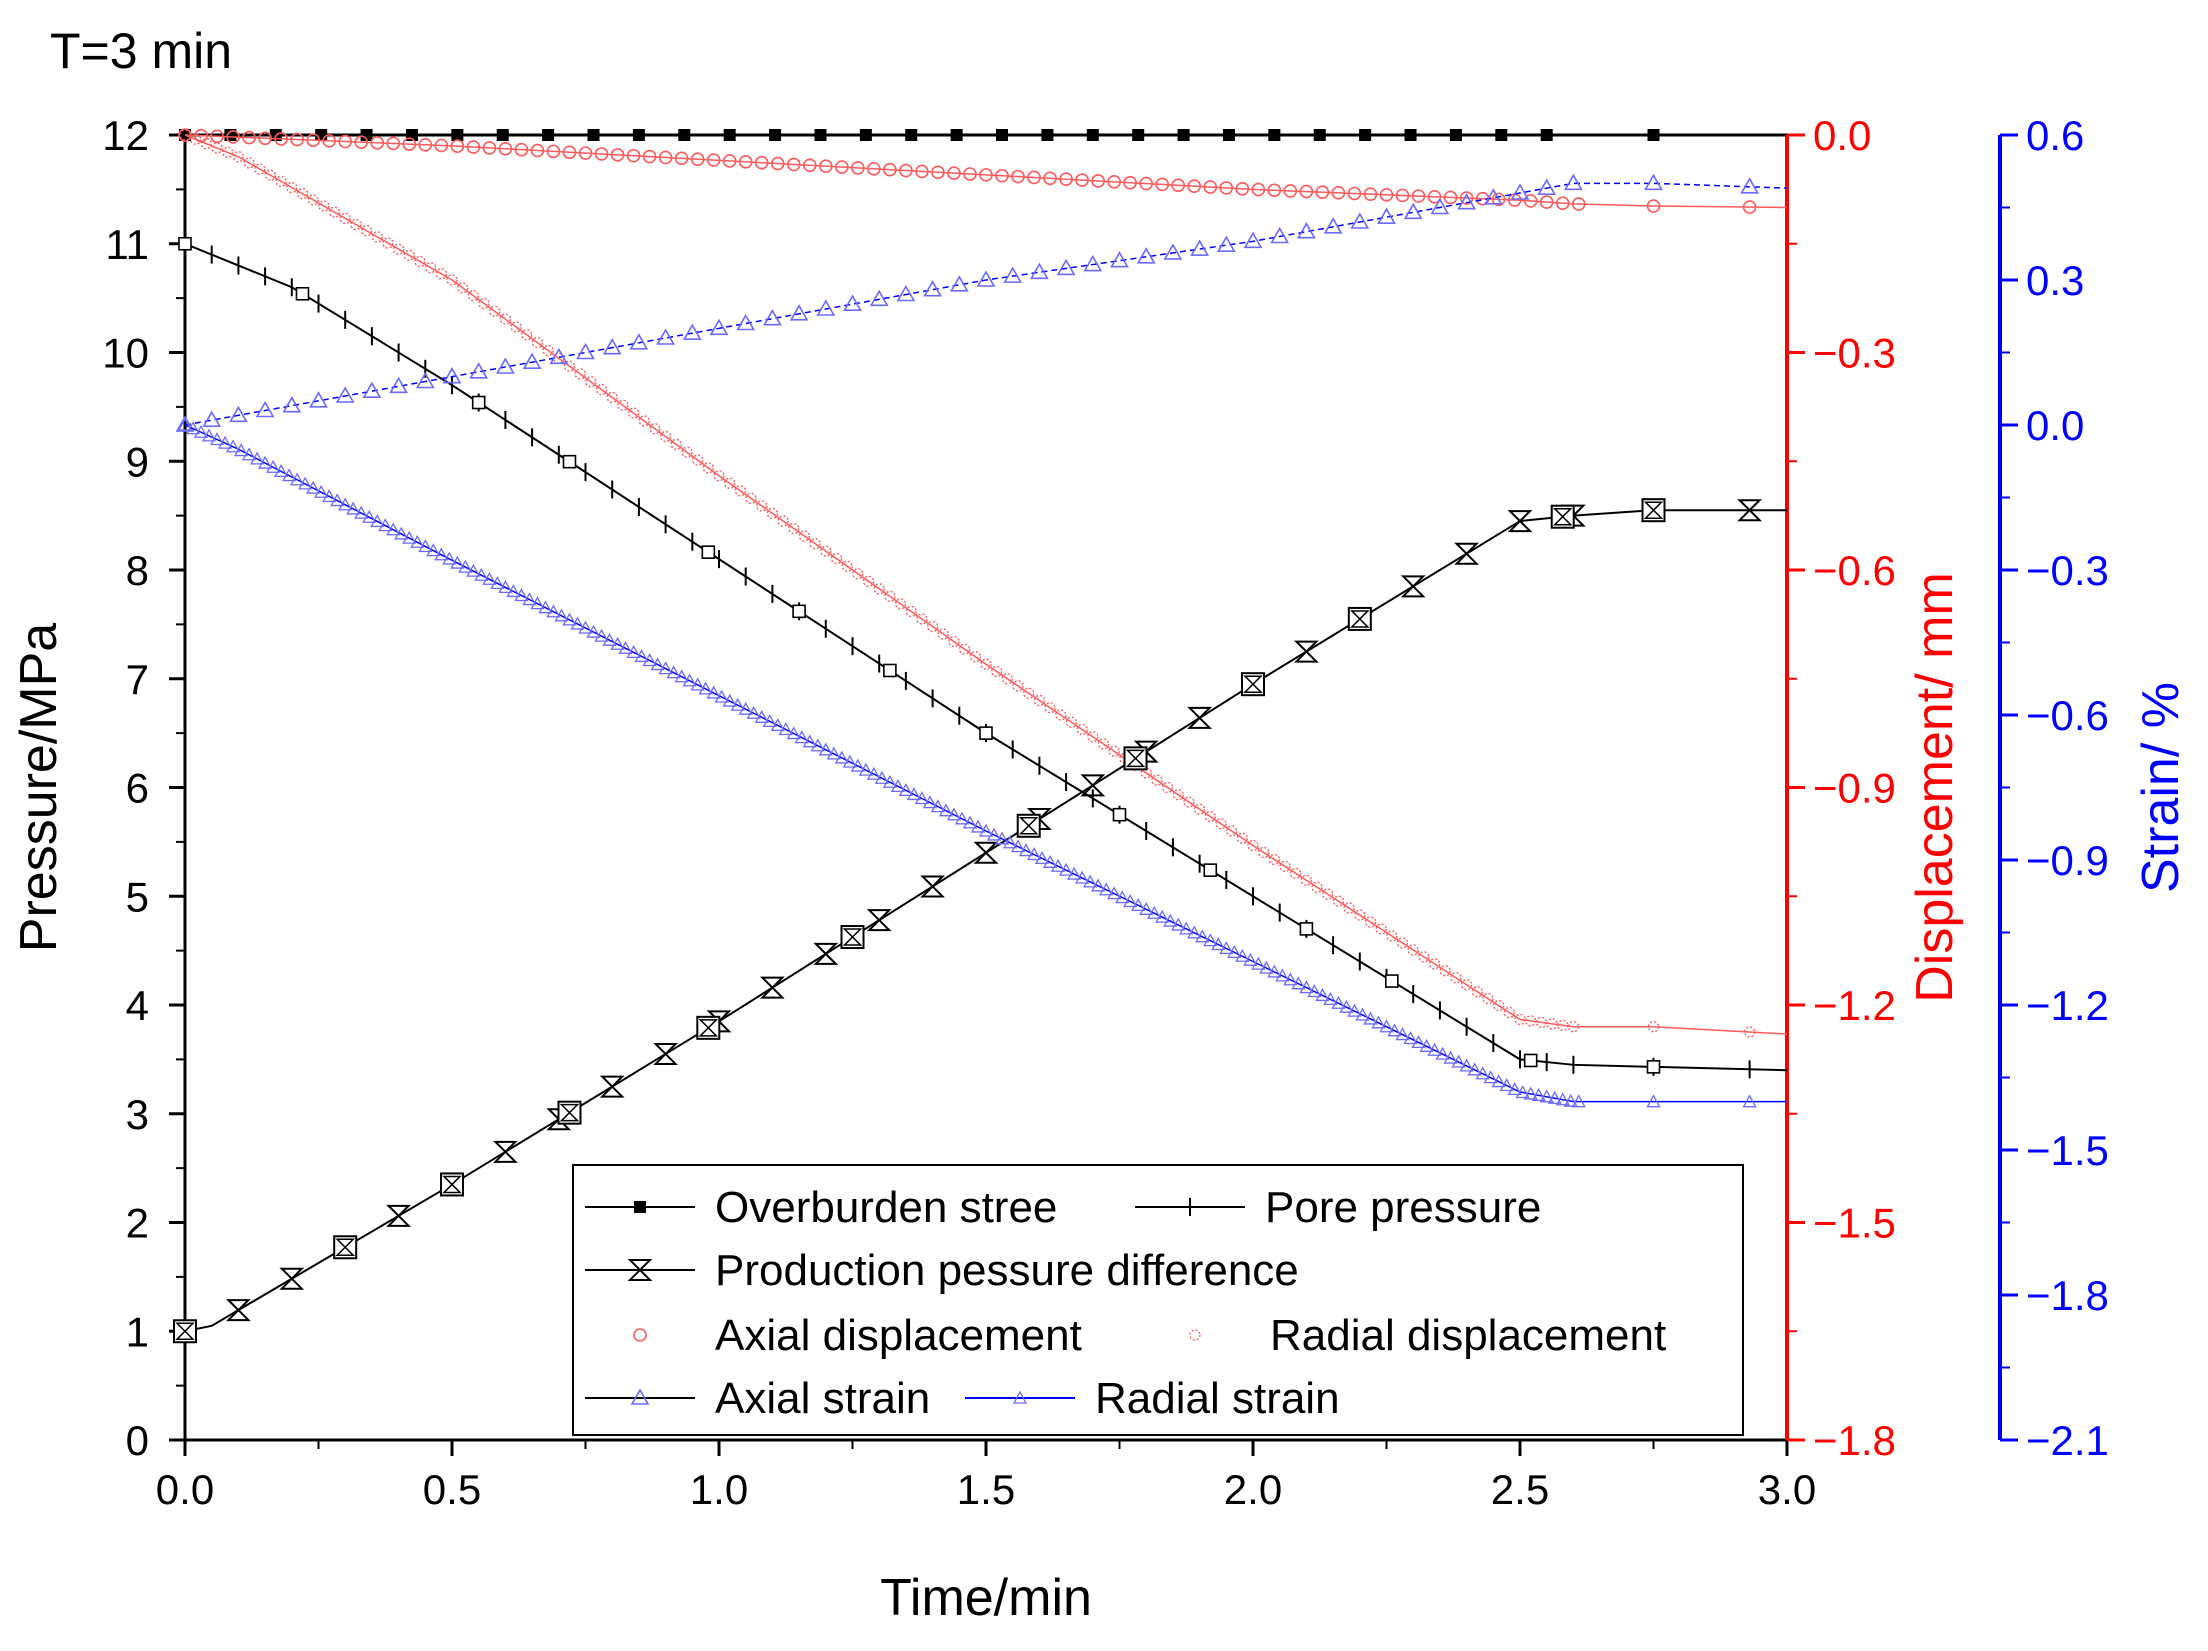 The width and height of the screenshot is (2208, 1651). Describe the element at coordinates (137, 1223) in the screenshot. I see `pressure-tick-label: 2` at that location.